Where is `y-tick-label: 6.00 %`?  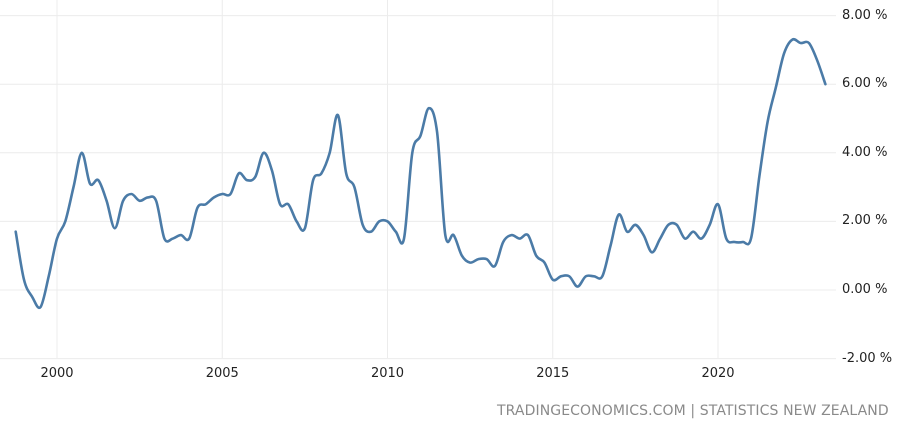 y-tick-label: 6.00 % is located at coordinates (865, 84).